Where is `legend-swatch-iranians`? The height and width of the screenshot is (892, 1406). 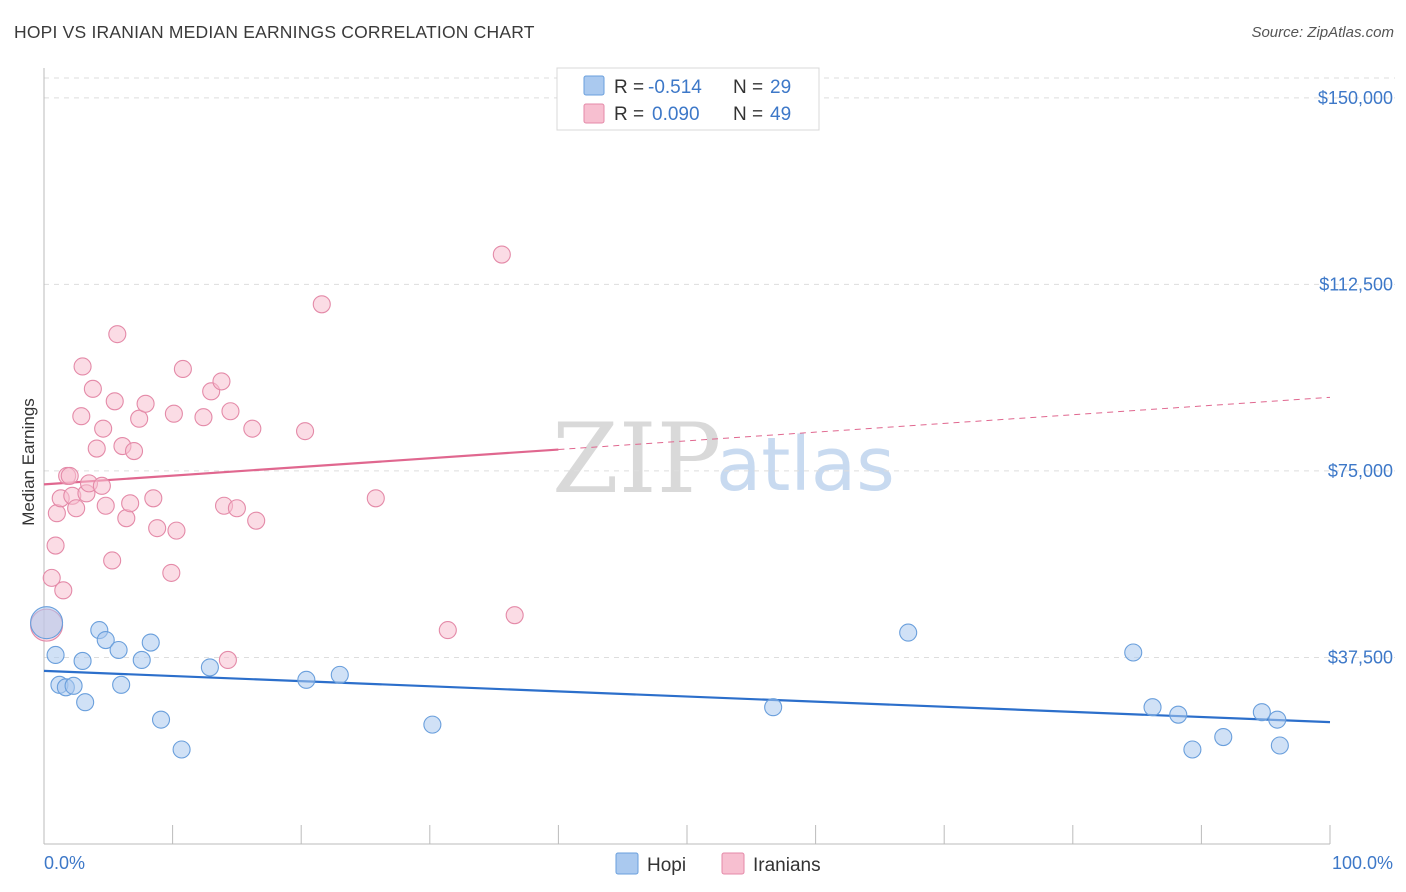 legend-swatch-iranians is located at coordinates (594, 113).